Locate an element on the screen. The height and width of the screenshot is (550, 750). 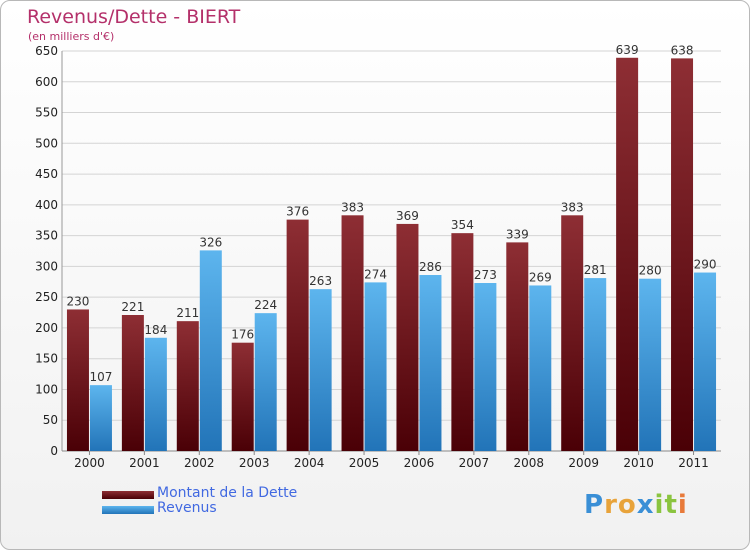
x-tick-label: 2011 is located at coordinates (693, 463).